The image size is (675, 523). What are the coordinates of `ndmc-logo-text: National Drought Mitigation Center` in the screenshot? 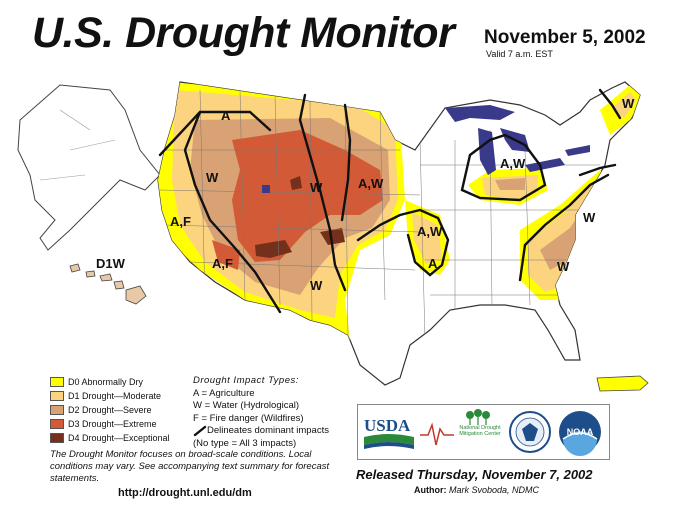 It's located at (480, 431).